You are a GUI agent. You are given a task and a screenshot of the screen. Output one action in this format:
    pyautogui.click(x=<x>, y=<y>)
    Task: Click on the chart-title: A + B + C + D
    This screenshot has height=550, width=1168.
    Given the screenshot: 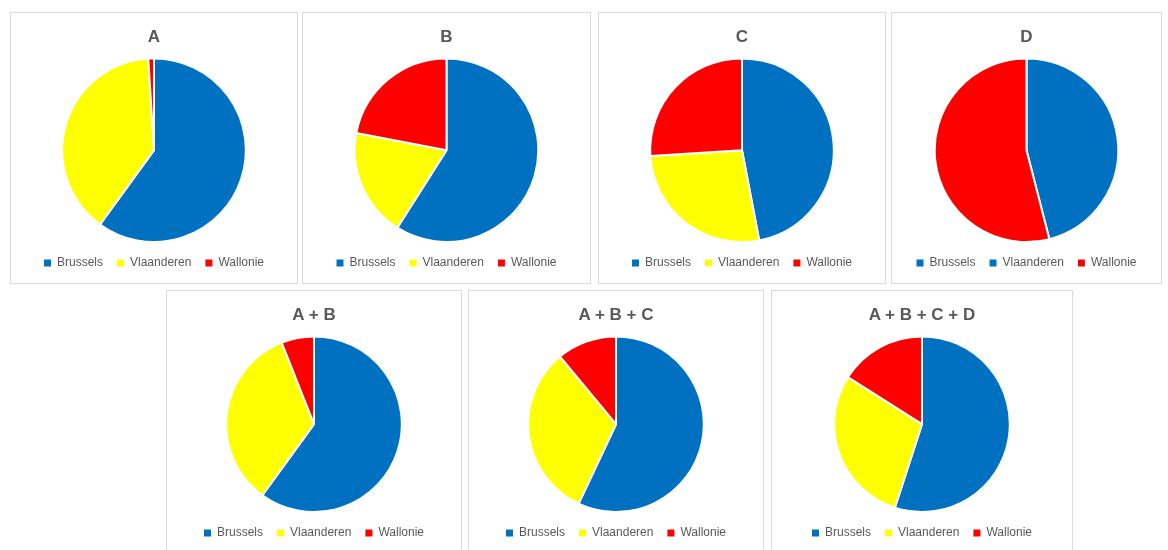 What is the action you would take?
    pyautogui.click(x=922, y=314)
    